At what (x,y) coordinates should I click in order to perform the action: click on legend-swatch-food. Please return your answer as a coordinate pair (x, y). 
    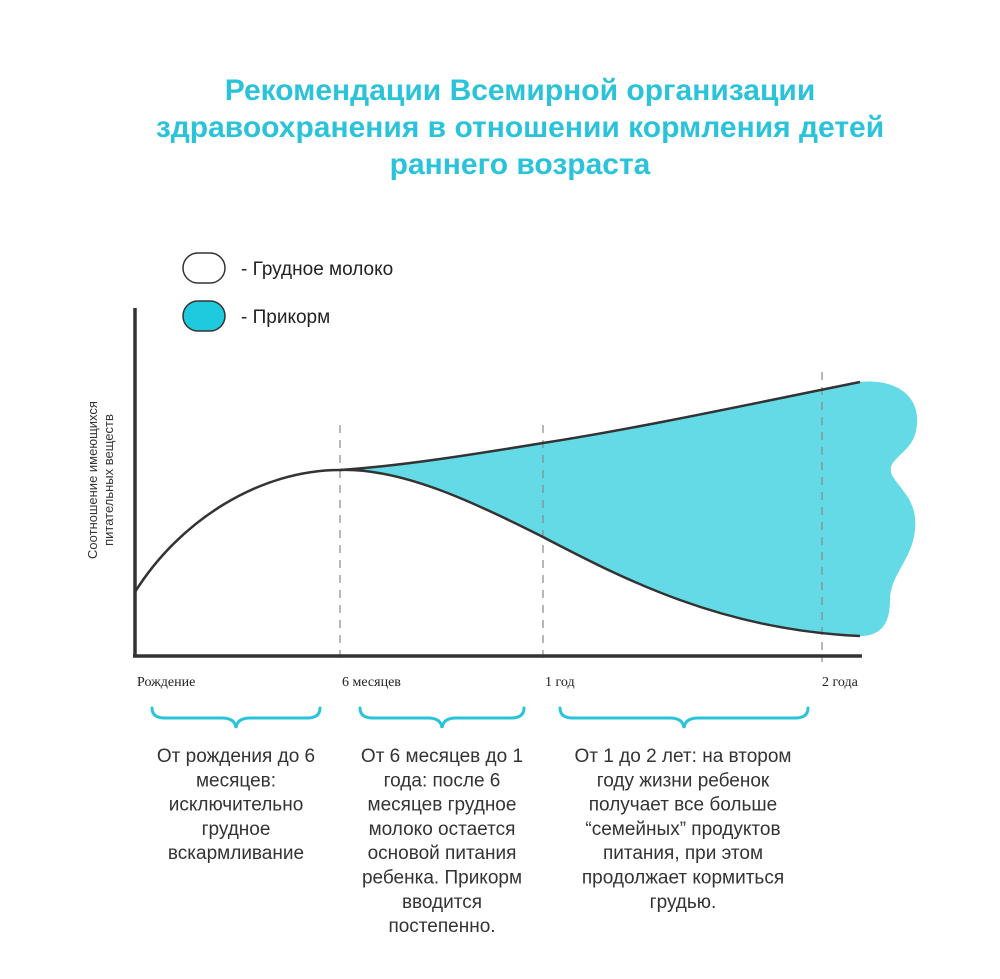
    Looking at the image, I should click on (204, 316).